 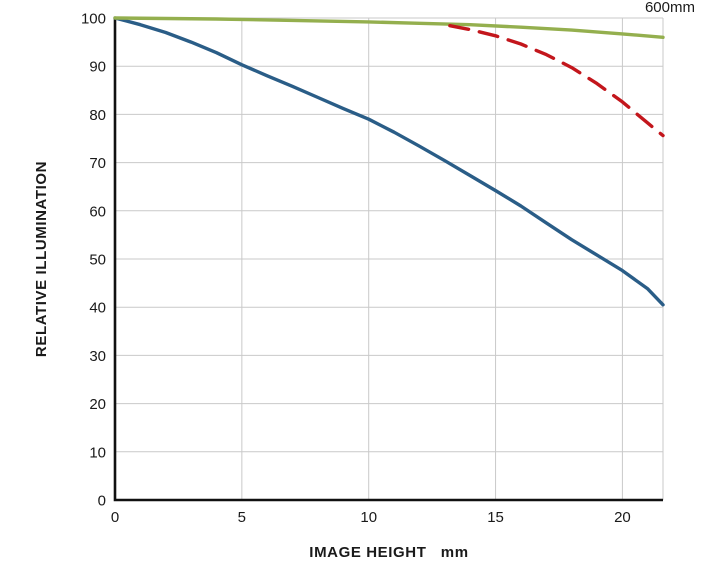 I want to click on y-axis-label: RELATIVE ILLUMINATION, so click(x=41, y=259).